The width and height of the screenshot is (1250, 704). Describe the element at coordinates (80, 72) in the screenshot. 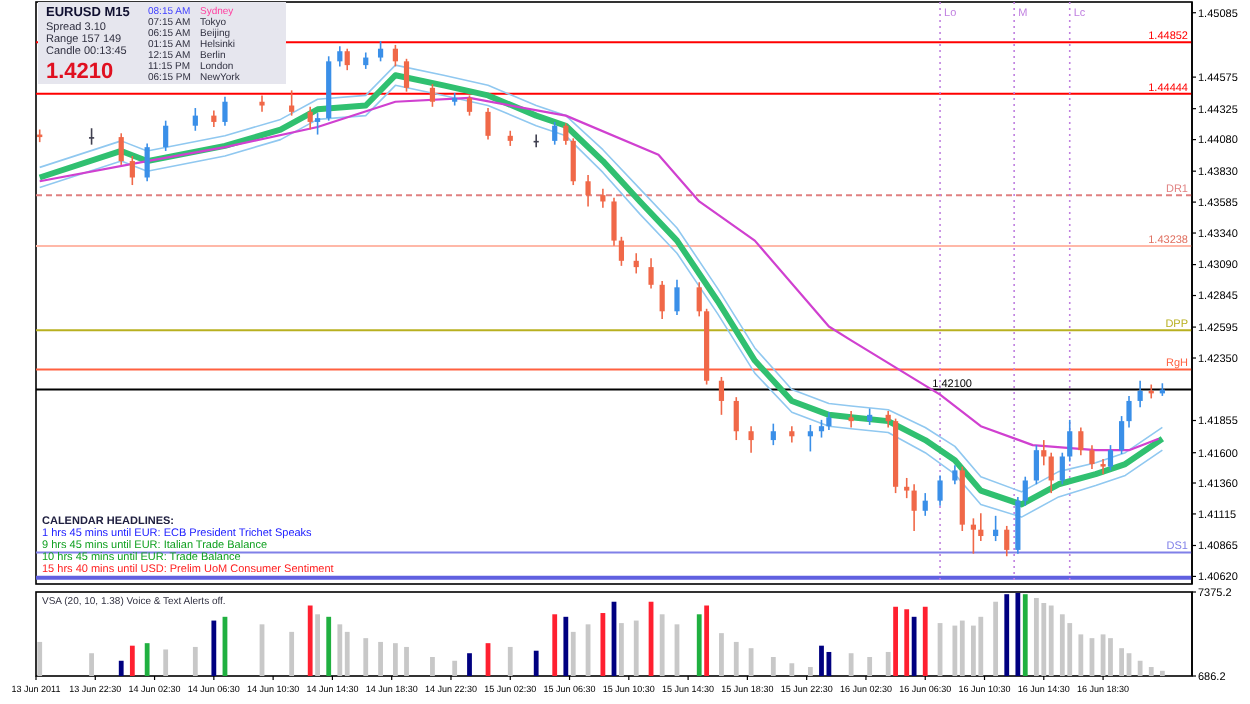

I see `annotation: 1.4210` at that location.